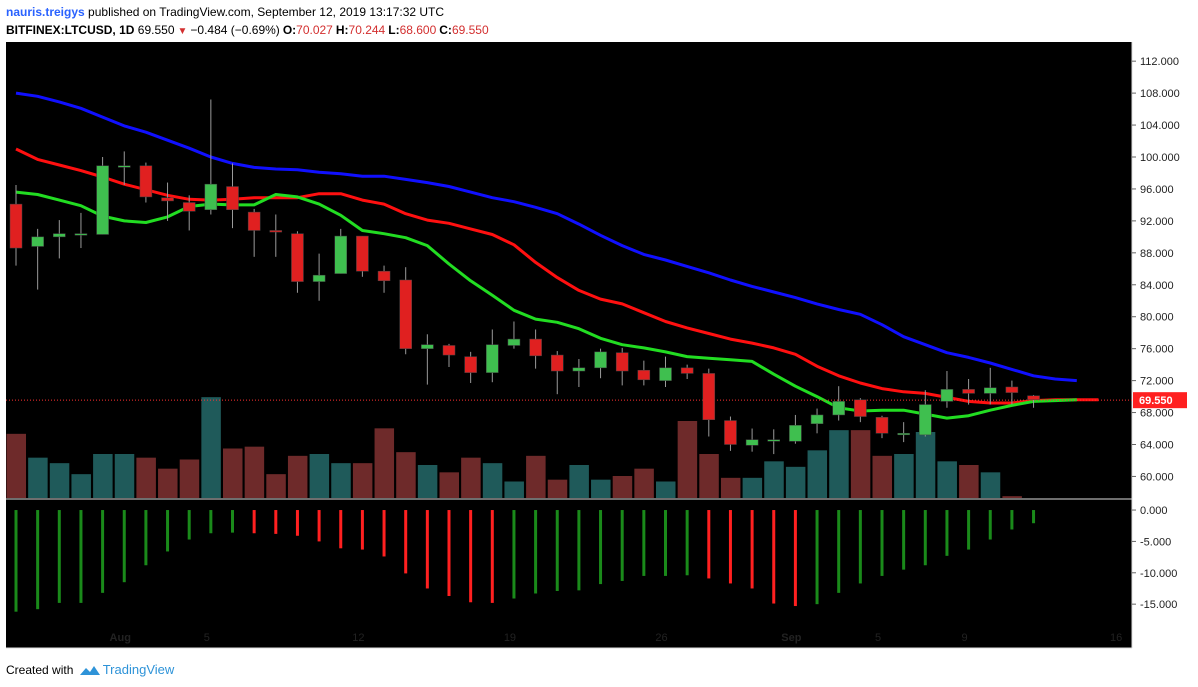 The image size is (1198, 687). I want to click on high-label: H:, so click(342, 30).